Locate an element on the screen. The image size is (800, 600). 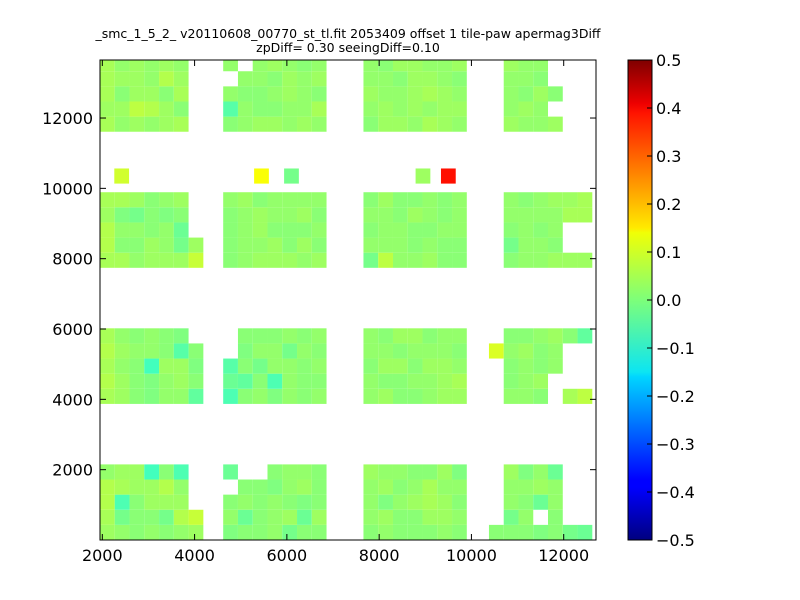
colorbar-tick-label: −0.2 is located at coordinates (675, 396).